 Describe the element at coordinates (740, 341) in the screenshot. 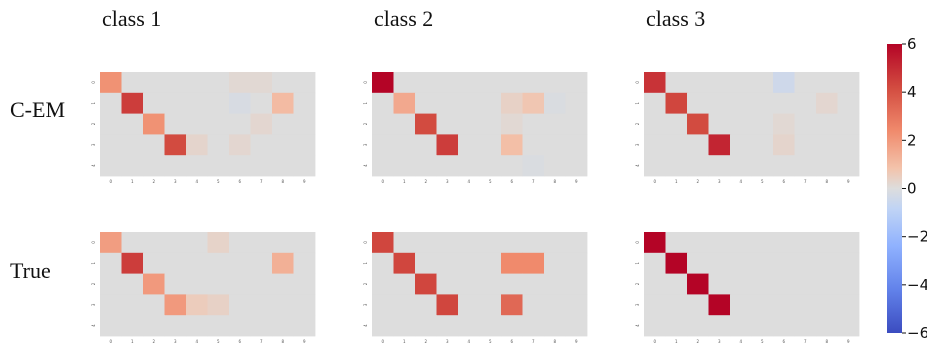

I see `x-tick-label: 4` at that location.